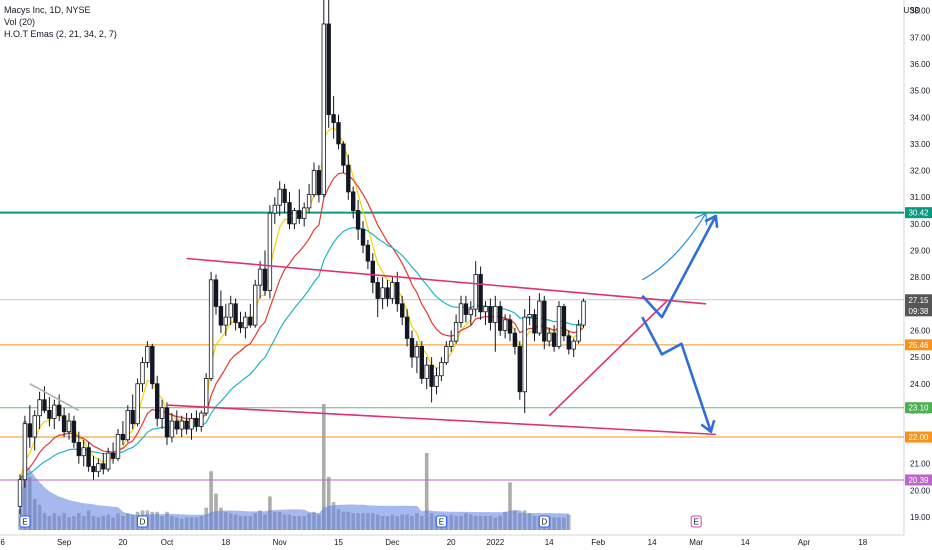  What do you see at coordinates (696, 542) in the screenshot?
I see `time-tick-label: Mar` at bounding box center [696, 542].